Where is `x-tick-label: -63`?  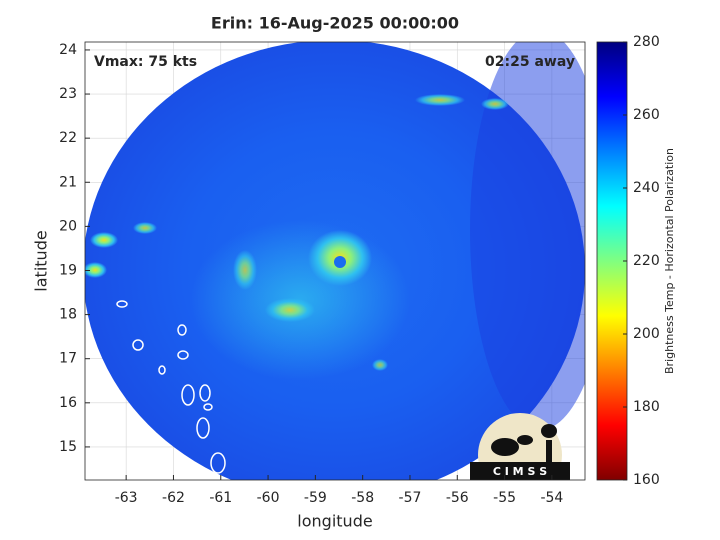 x-tick-label: -63 is located at coordinates (126, 498).